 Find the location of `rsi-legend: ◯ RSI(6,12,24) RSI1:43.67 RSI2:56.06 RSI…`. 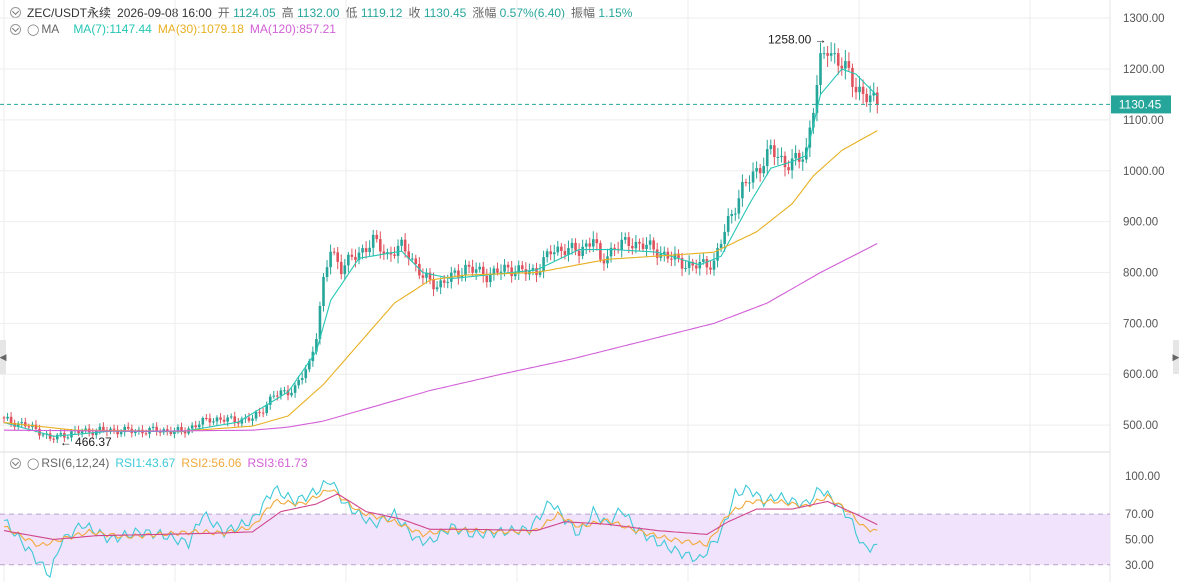

rsi-legend: ◯ RSI(6,12,24) RSI1:43.67 RSI2:56.06 RSI… is located at coordinates (159, 463).